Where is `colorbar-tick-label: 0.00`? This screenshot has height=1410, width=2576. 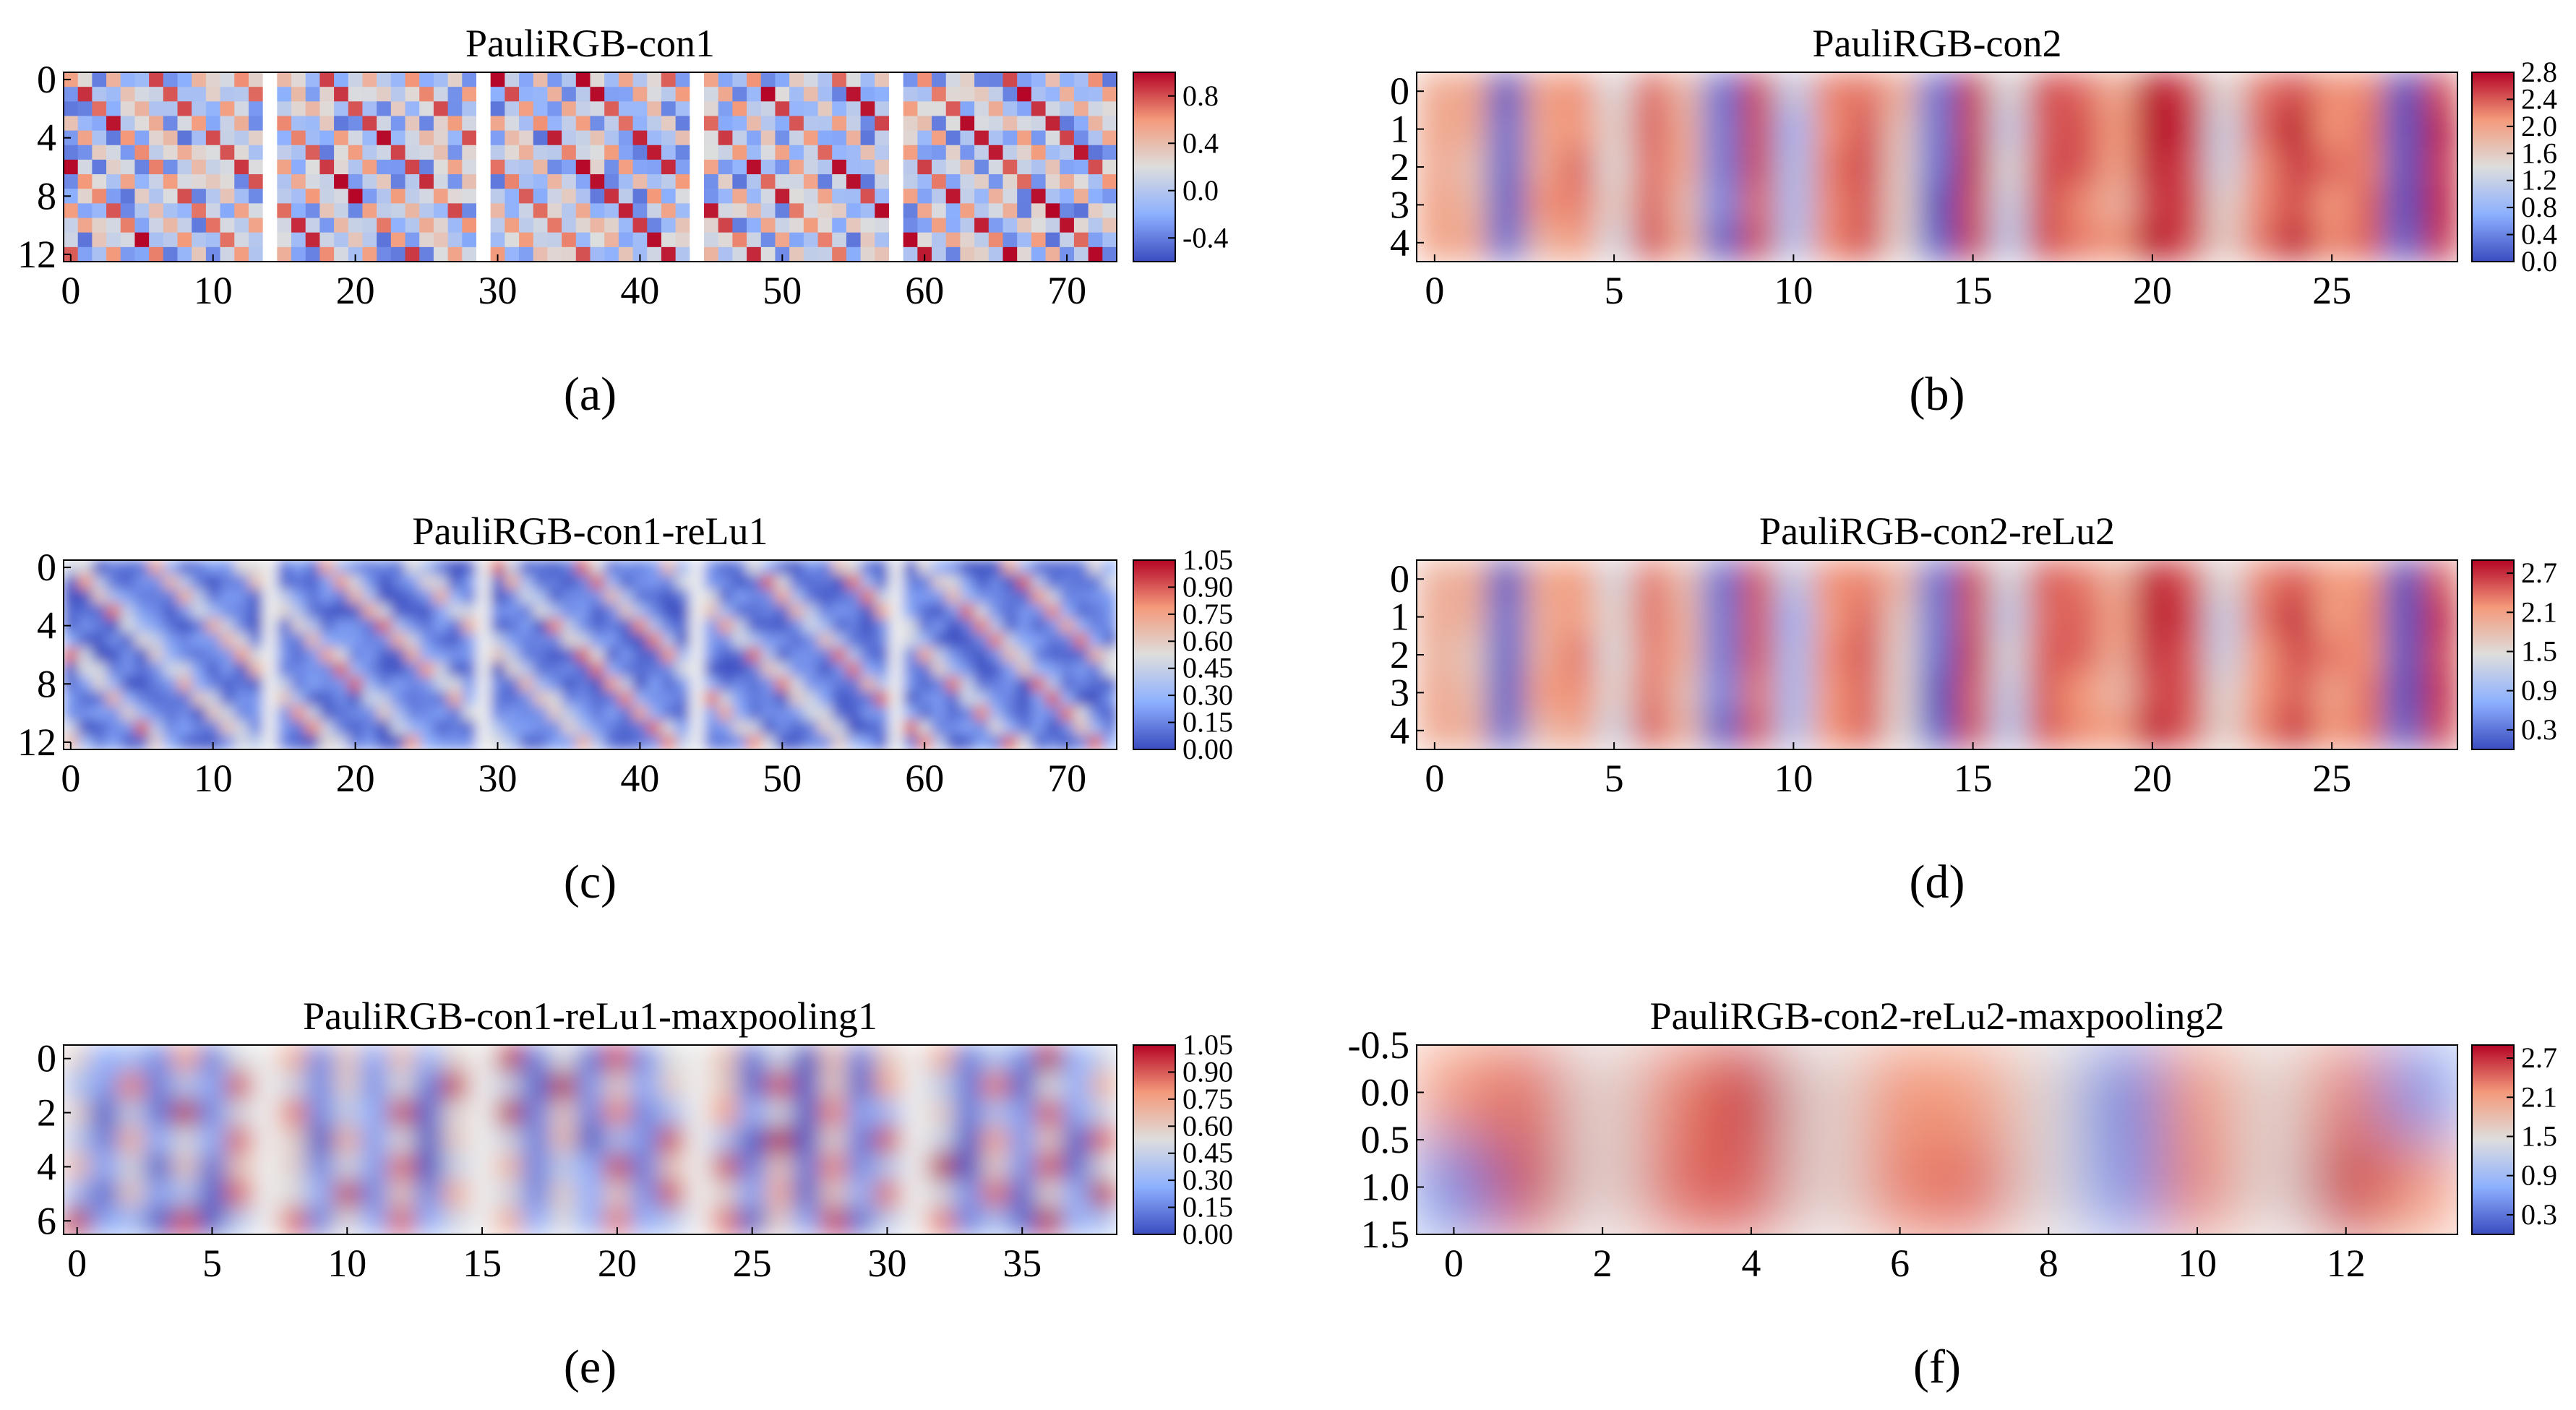
colorbar-tick-label: 0.00 is located at coordinates (1207, 749).